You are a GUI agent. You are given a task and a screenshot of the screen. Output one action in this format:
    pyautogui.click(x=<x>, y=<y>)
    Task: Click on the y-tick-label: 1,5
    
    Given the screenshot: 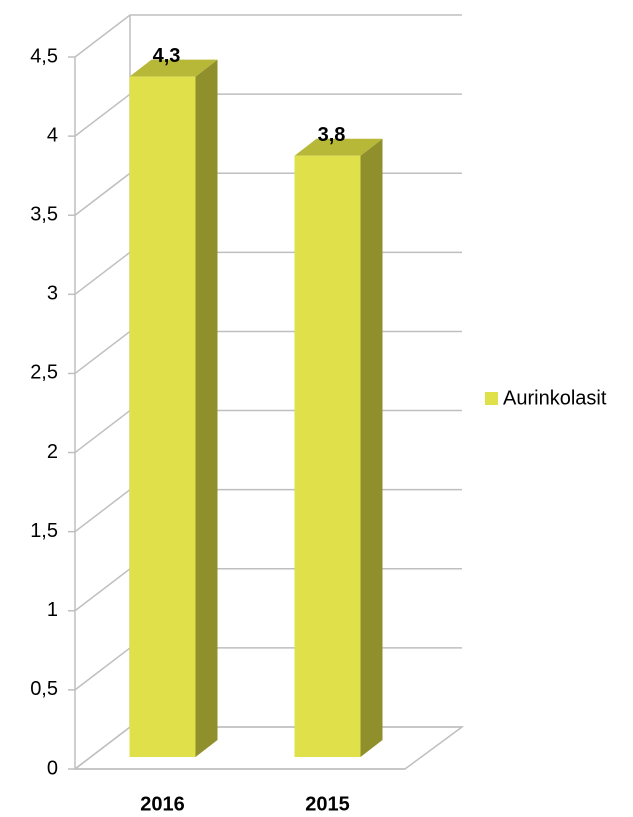 What is the action you would take?
    pyautogui.click(x=44, y=531)
    